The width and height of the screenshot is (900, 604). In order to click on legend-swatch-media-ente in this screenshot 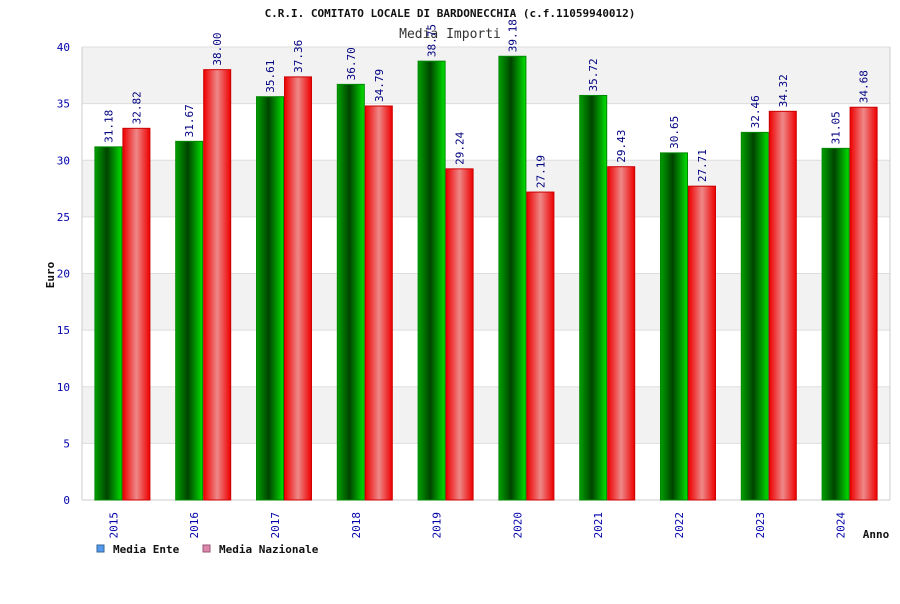, I will do `click(100, 548)`.